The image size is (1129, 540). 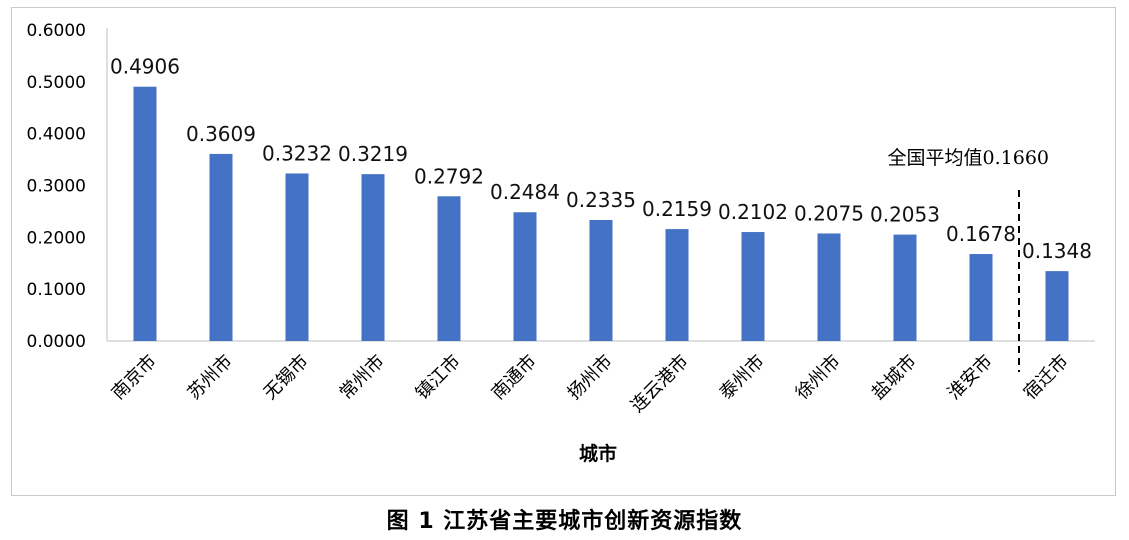 What do you see at coordinates (525, 192) in the screenshot?
I see `data-label: 0.2484` at bounding box center [525, 192].